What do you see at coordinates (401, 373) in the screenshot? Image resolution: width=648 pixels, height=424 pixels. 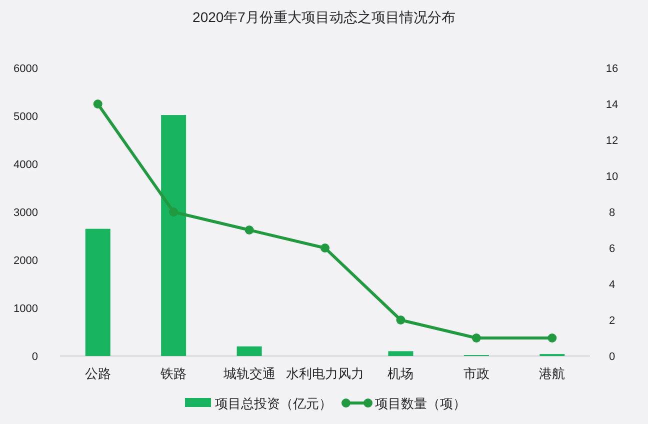 I see `x-tick-label: 机场` at bounding box center [401, 373].